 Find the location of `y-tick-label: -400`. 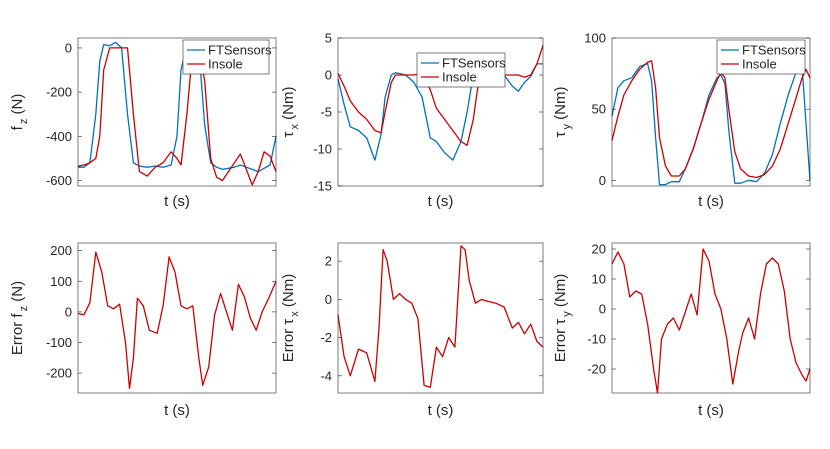

y-tick-label: -400 is located at coordinates (59, 136).